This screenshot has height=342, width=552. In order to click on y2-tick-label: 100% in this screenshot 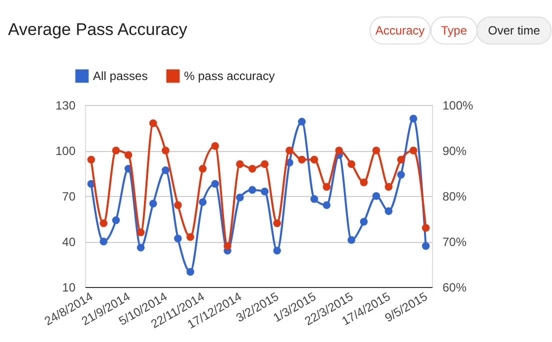, I will do `click(458, 105)`.